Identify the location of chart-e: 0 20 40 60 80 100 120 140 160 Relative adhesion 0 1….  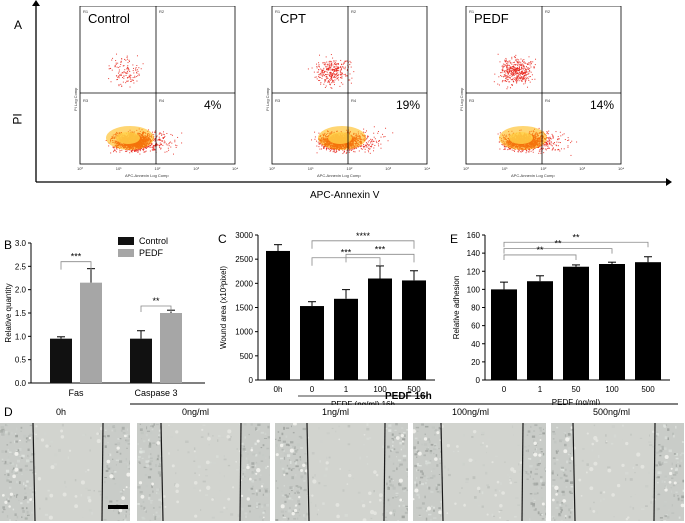
(561, 318).